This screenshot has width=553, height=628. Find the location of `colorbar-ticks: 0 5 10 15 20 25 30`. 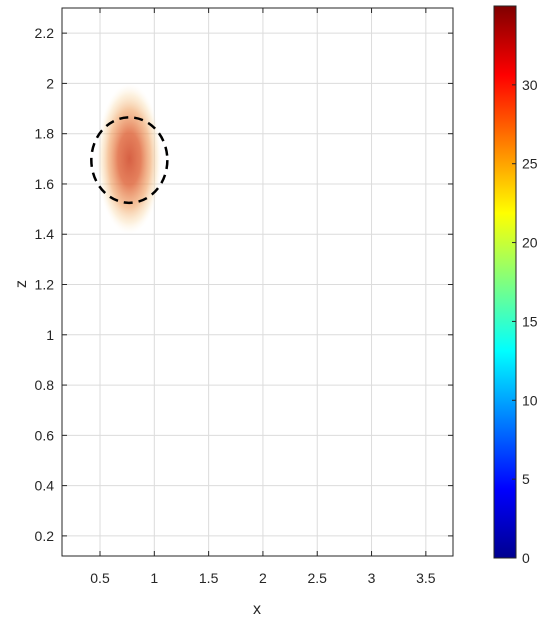

colorbar-ticks: 0 5 10 15 20 25 30 is located at coordinates (525, 321).